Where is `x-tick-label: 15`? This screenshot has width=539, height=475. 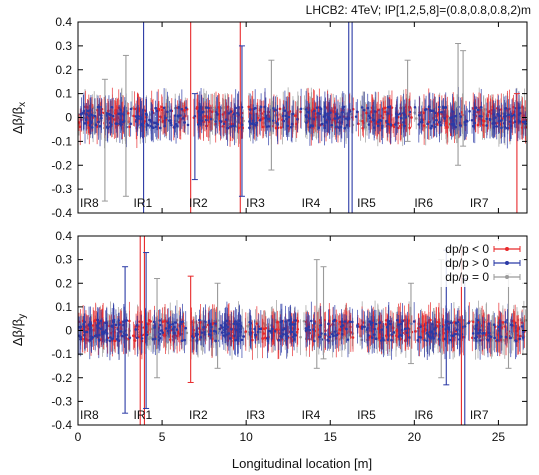 x-tick-label: 15 is located at coordinates (331, 437).